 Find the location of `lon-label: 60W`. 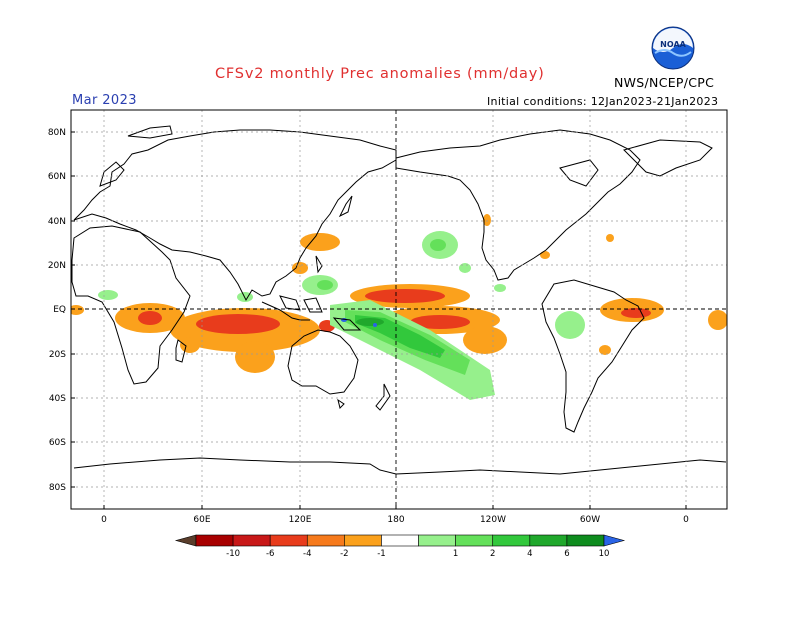

lon-label: 60W is located at coordinates (590, 520).